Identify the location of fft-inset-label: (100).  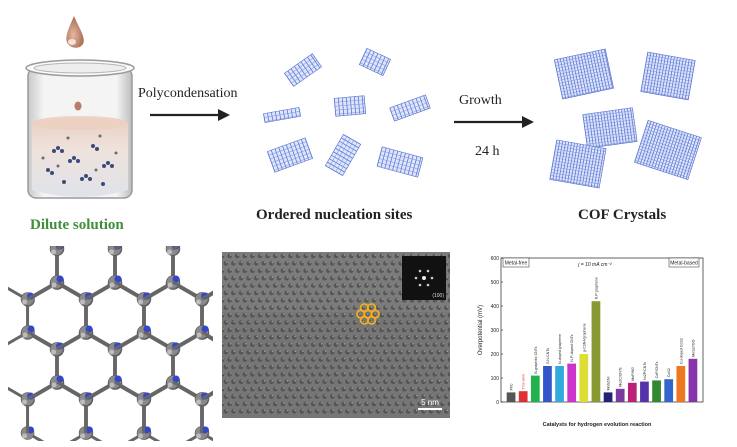
(438, 296).